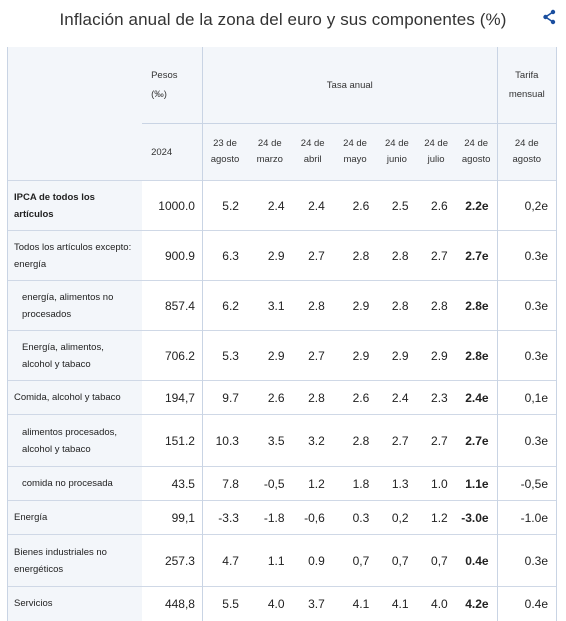  Describe the element at coordinates (164, 85) in the screenshot. I see `weights-header-label: Pesos (‰)` at that location.